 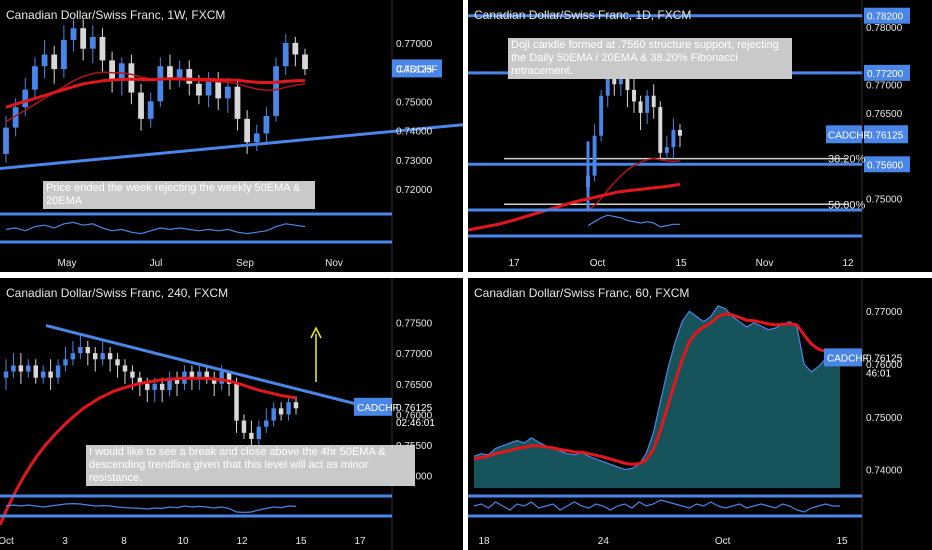 What do you see at coordinates (156, 263) in the screenshot?
I see `x-tick-label: Jul` at bounding box center [156, 263].